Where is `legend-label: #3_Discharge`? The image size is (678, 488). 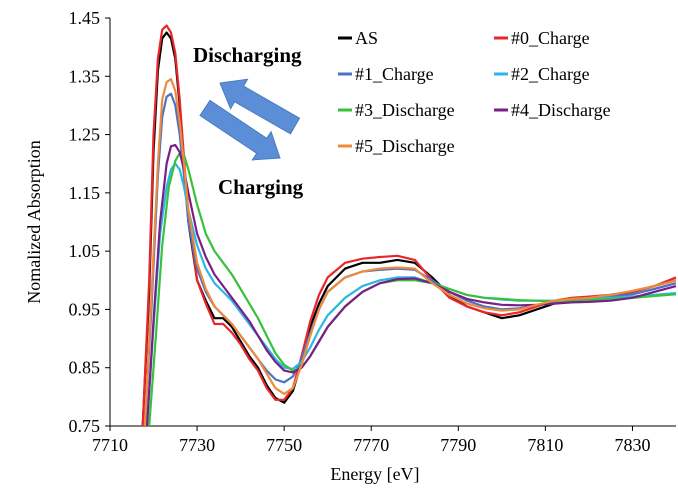 legend-label: #3_Discharge is located at coordinates (405, 110).